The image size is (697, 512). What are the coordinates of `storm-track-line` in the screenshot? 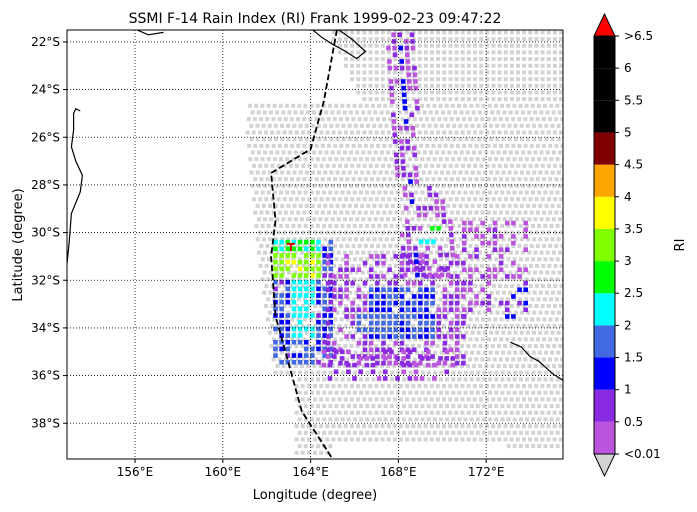 It's located at (304, 244).